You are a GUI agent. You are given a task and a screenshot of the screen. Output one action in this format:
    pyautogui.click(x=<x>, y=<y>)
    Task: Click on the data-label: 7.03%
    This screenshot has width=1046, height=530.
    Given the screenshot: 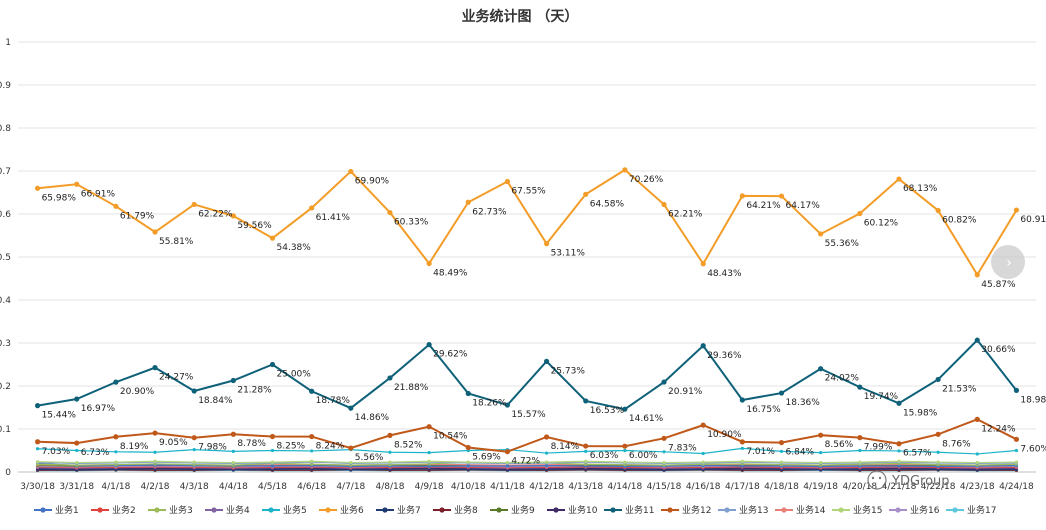 What is the action you would take?
    pyautogui.click(x=56, y=452)
    